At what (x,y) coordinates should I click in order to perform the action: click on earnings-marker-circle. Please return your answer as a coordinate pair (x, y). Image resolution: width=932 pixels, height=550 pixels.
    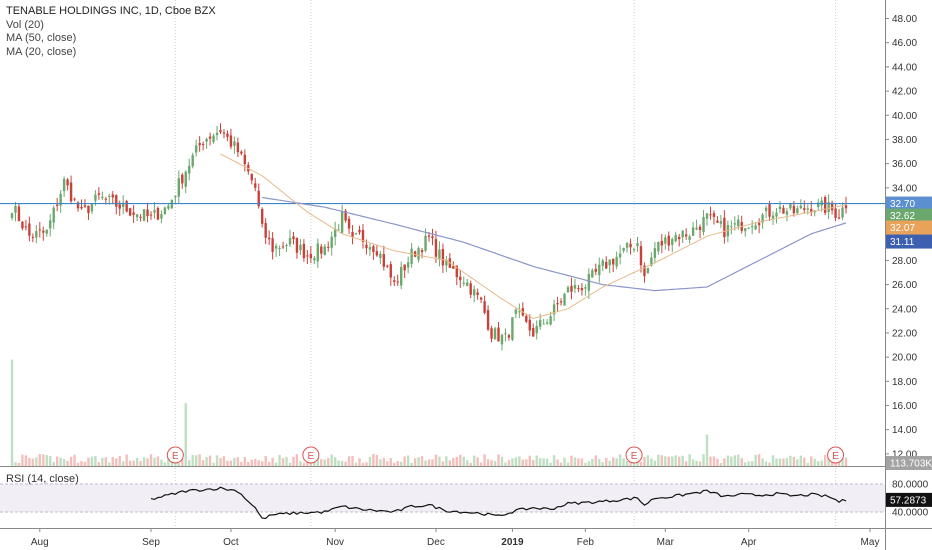
    Looking at the image, I should click on (836, 455).